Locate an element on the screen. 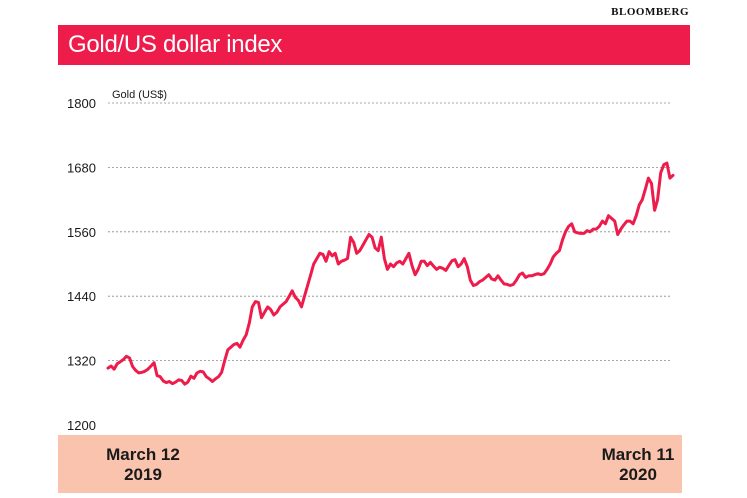 The height and width of the screenshot is (498, 747). chart-title: Gold/US dollar index is located at coordinates (175, 44).